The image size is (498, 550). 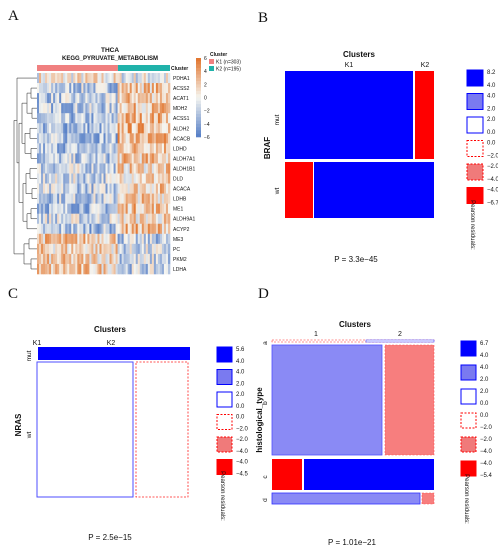 What do you see at coordinates (182, 190) in the screenshot?
I see `gene-label: ACACA` at bounding box center [182, 190].